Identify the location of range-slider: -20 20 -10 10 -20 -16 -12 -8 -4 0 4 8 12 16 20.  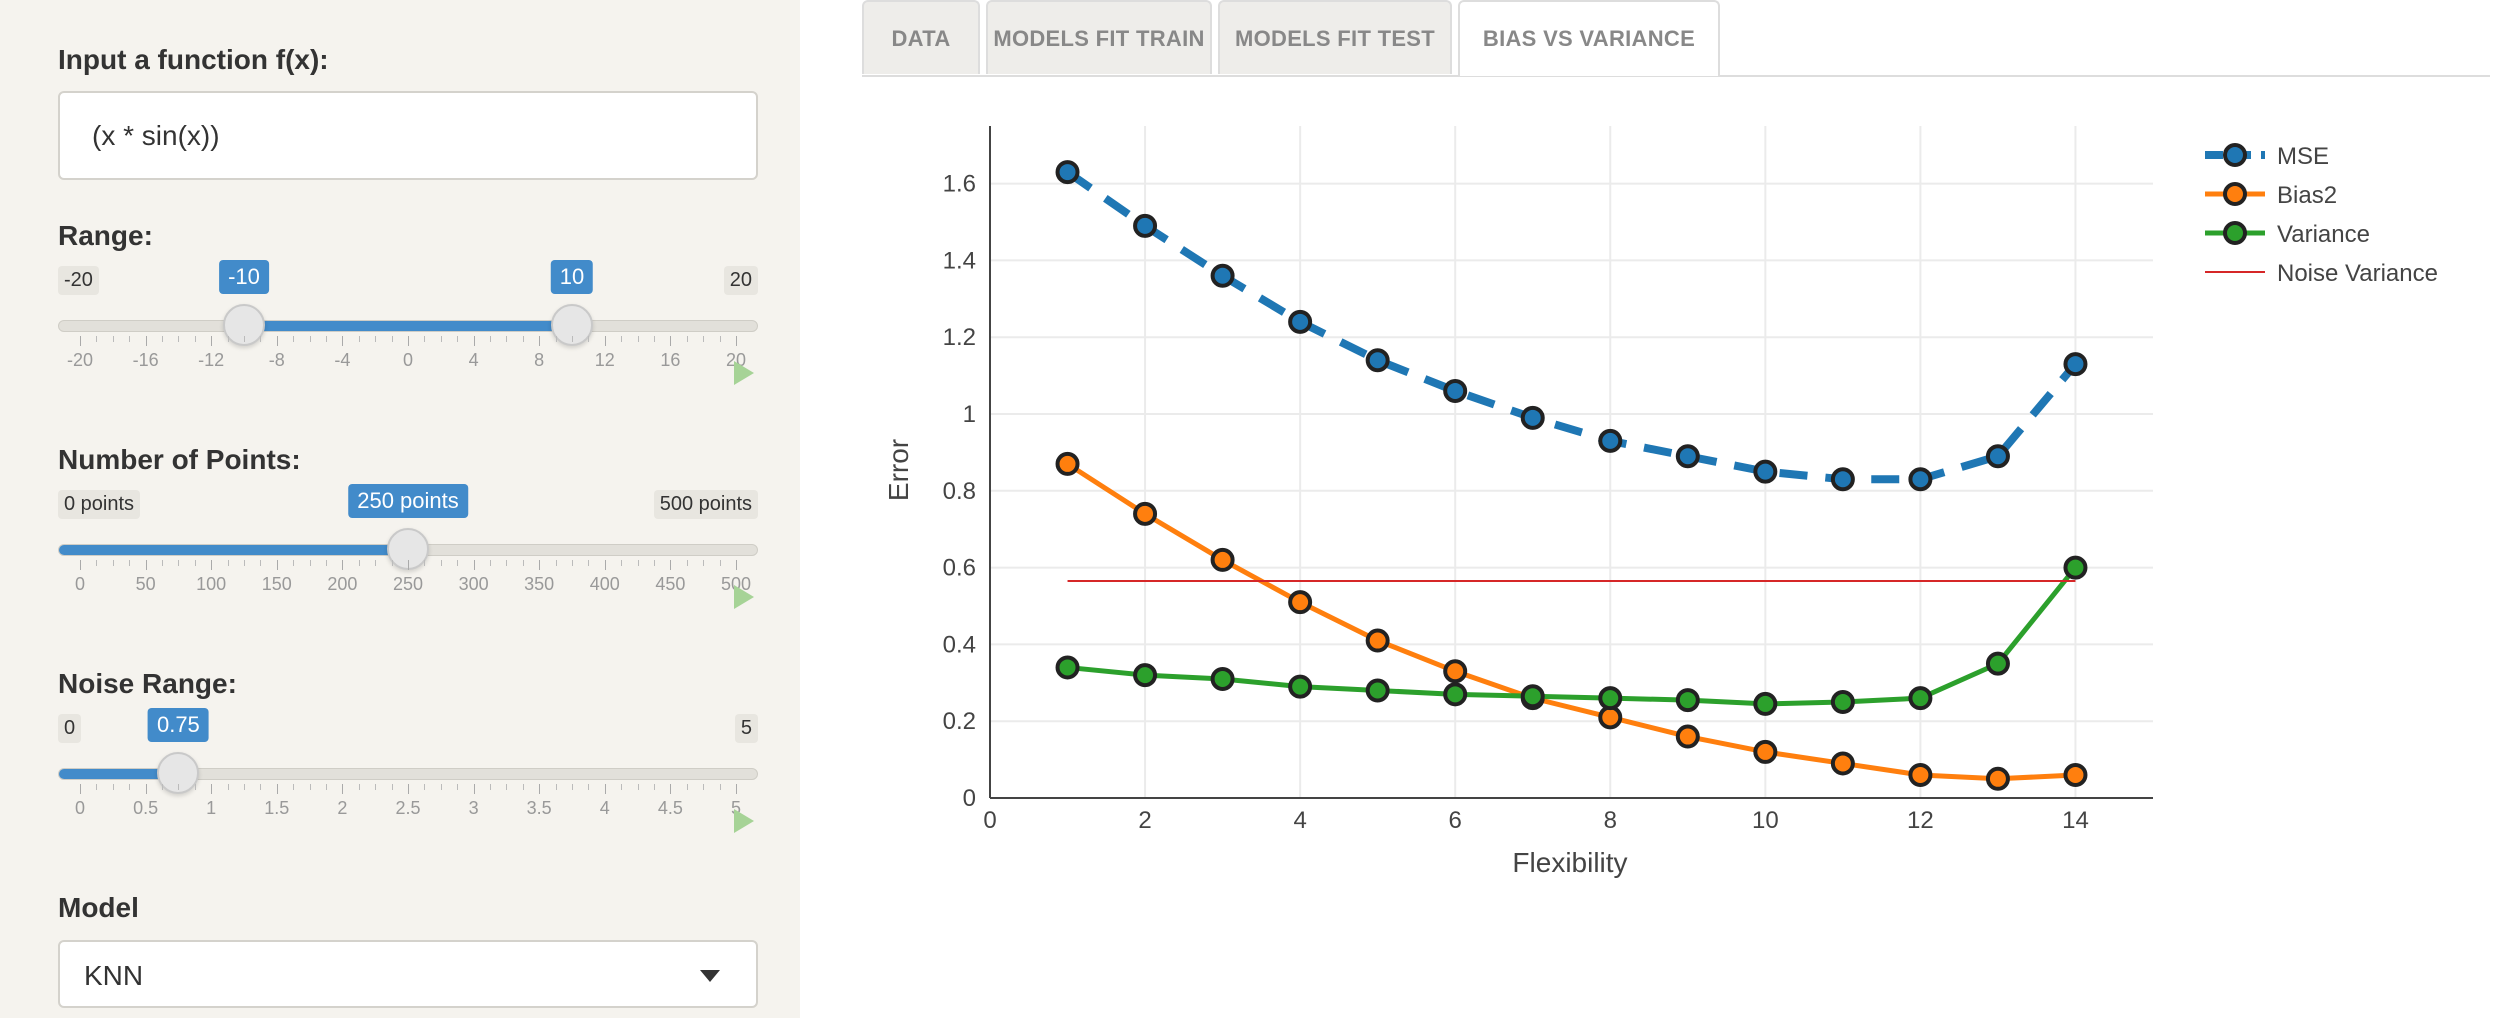
(408, 323).